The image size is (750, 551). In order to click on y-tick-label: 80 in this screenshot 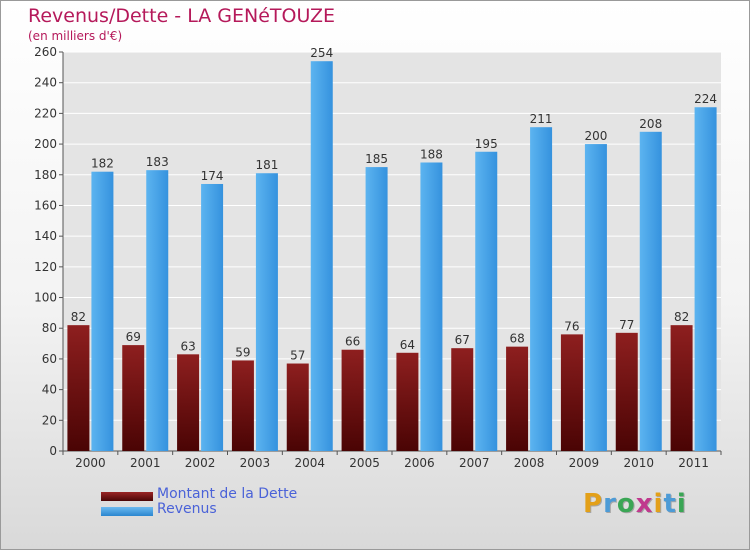, I will do `click(49, 328)`.